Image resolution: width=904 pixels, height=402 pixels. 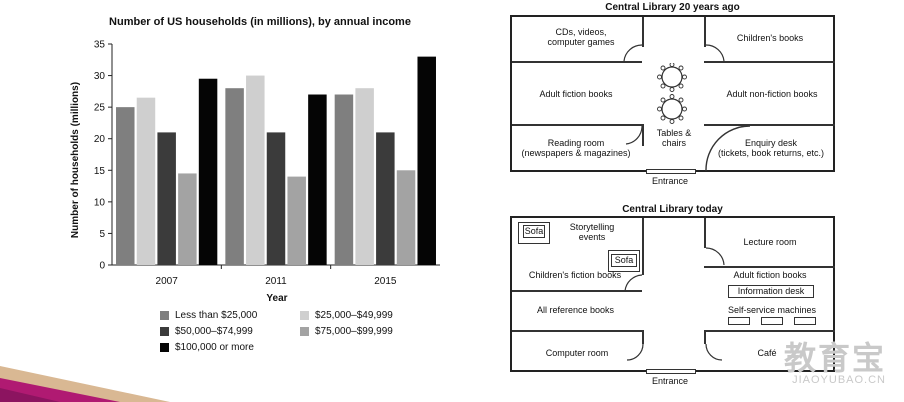 What do you see at coordinates (100, 45) in the screenshot?
I see `y-tick-label: 35` at bounding box center [100, 45].